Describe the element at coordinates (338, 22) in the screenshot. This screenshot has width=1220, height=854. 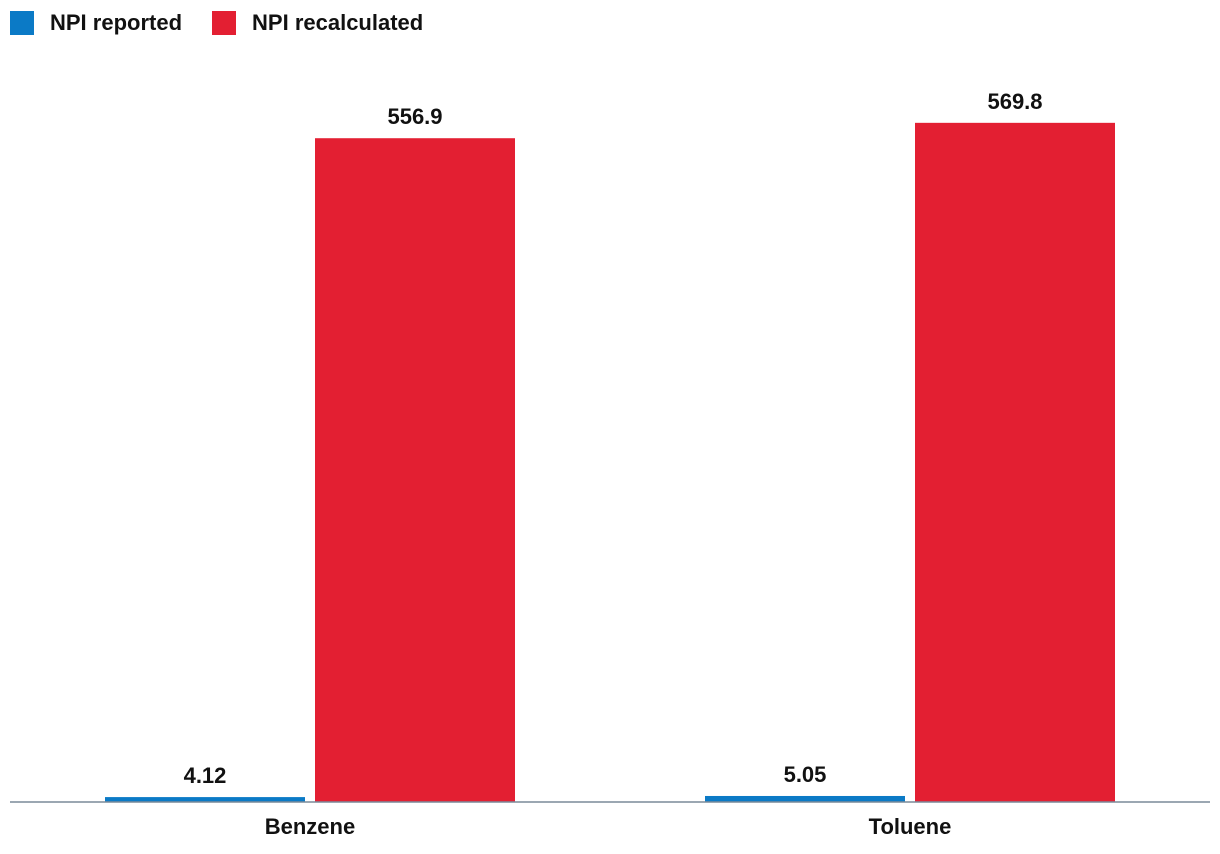
I see `legend-label-npi-recalculated: NPI recalculated` at that location.